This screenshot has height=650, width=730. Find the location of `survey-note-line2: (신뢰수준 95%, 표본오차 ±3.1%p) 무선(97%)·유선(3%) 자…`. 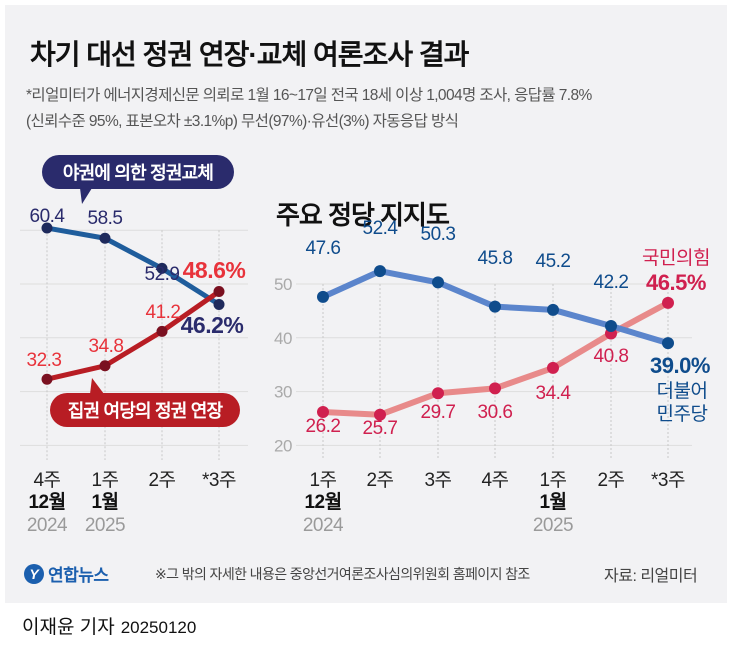

survey-note-line2: (신뢰수준 95%, 표본오차 ±3.1%p) 무선(97%)·유선(3%) 자… is located at coordinates (242, 121).